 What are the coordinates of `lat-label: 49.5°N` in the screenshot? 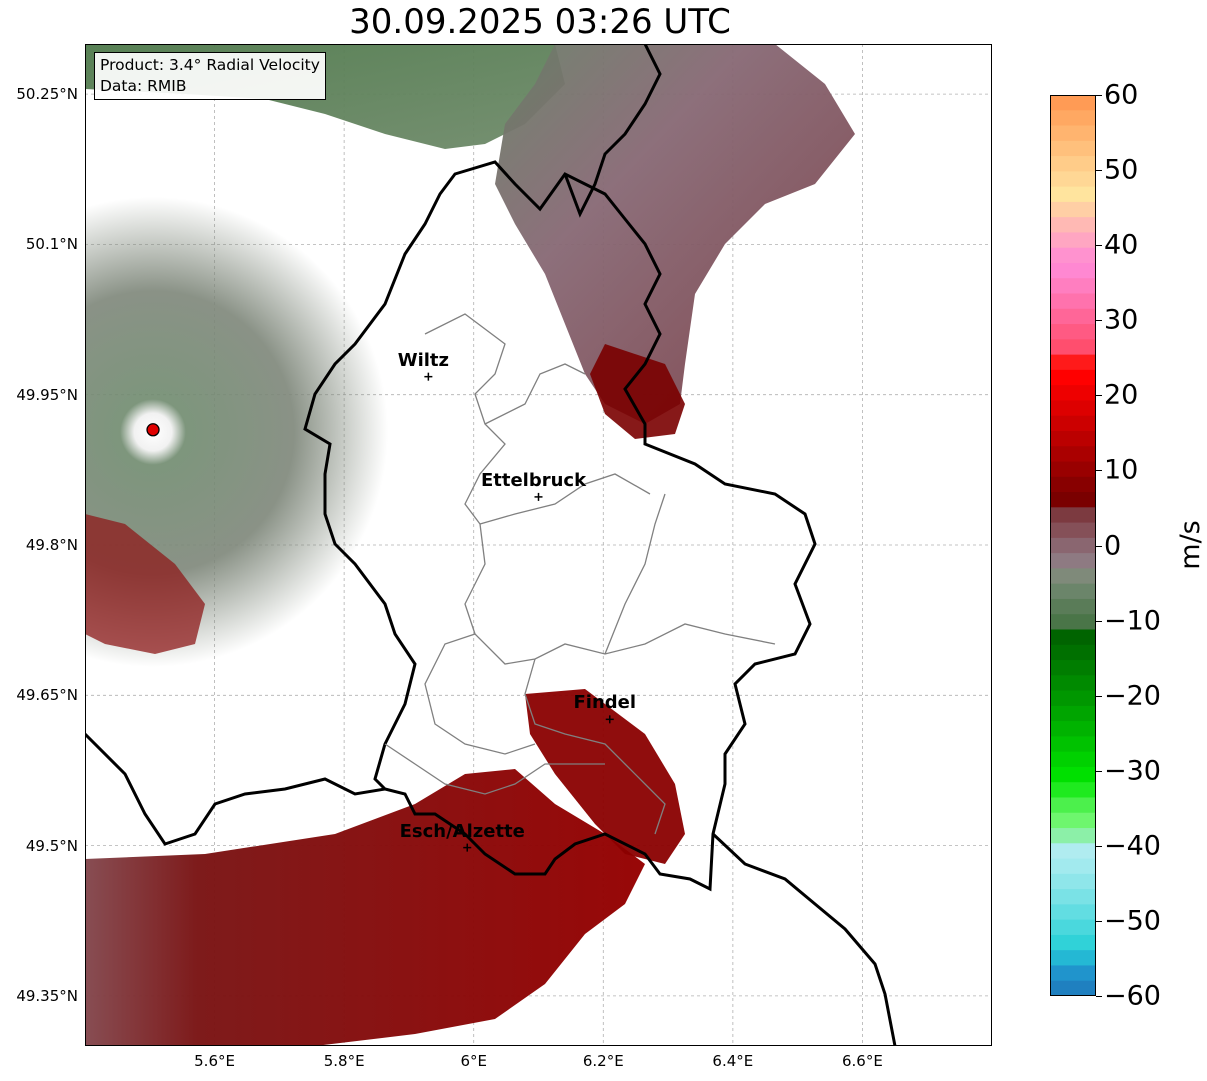 It's located at (51, 845).